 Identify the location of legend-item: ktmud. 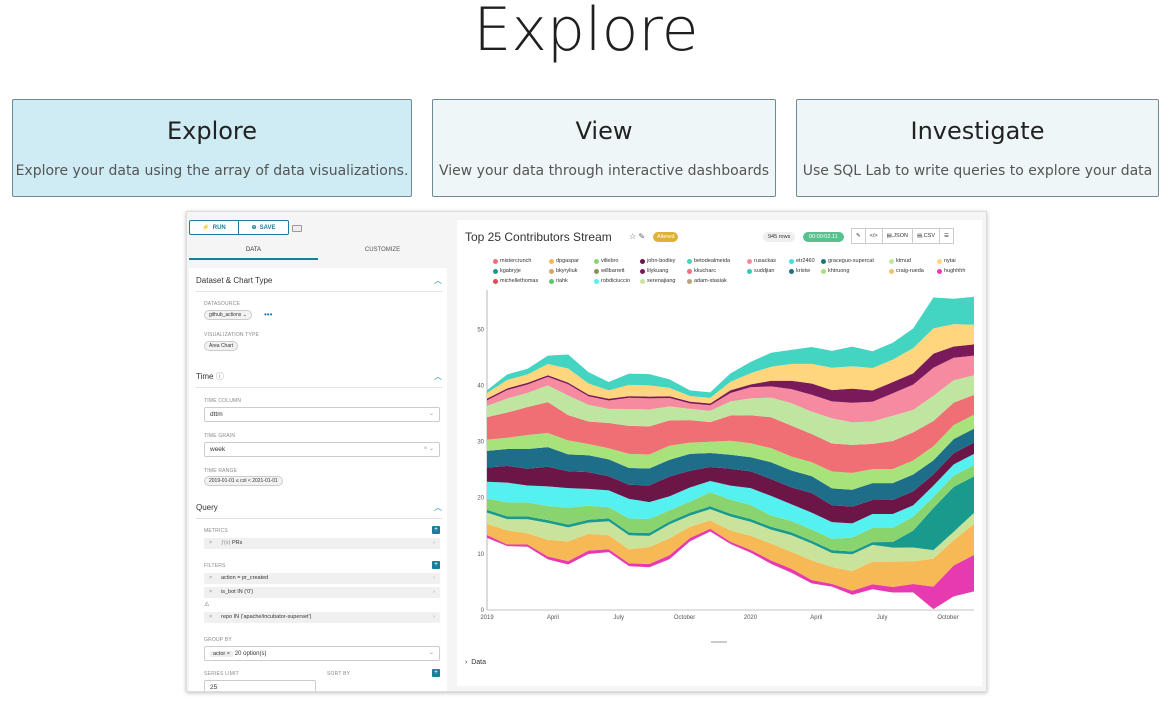
(900, 261).